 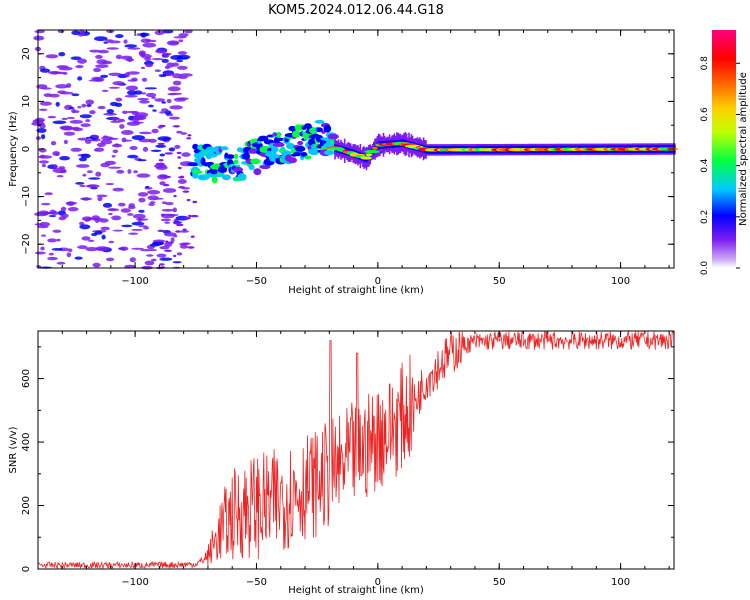 I want to click on snr-y-label: SNR (v/v), so click(x=13, y=449).